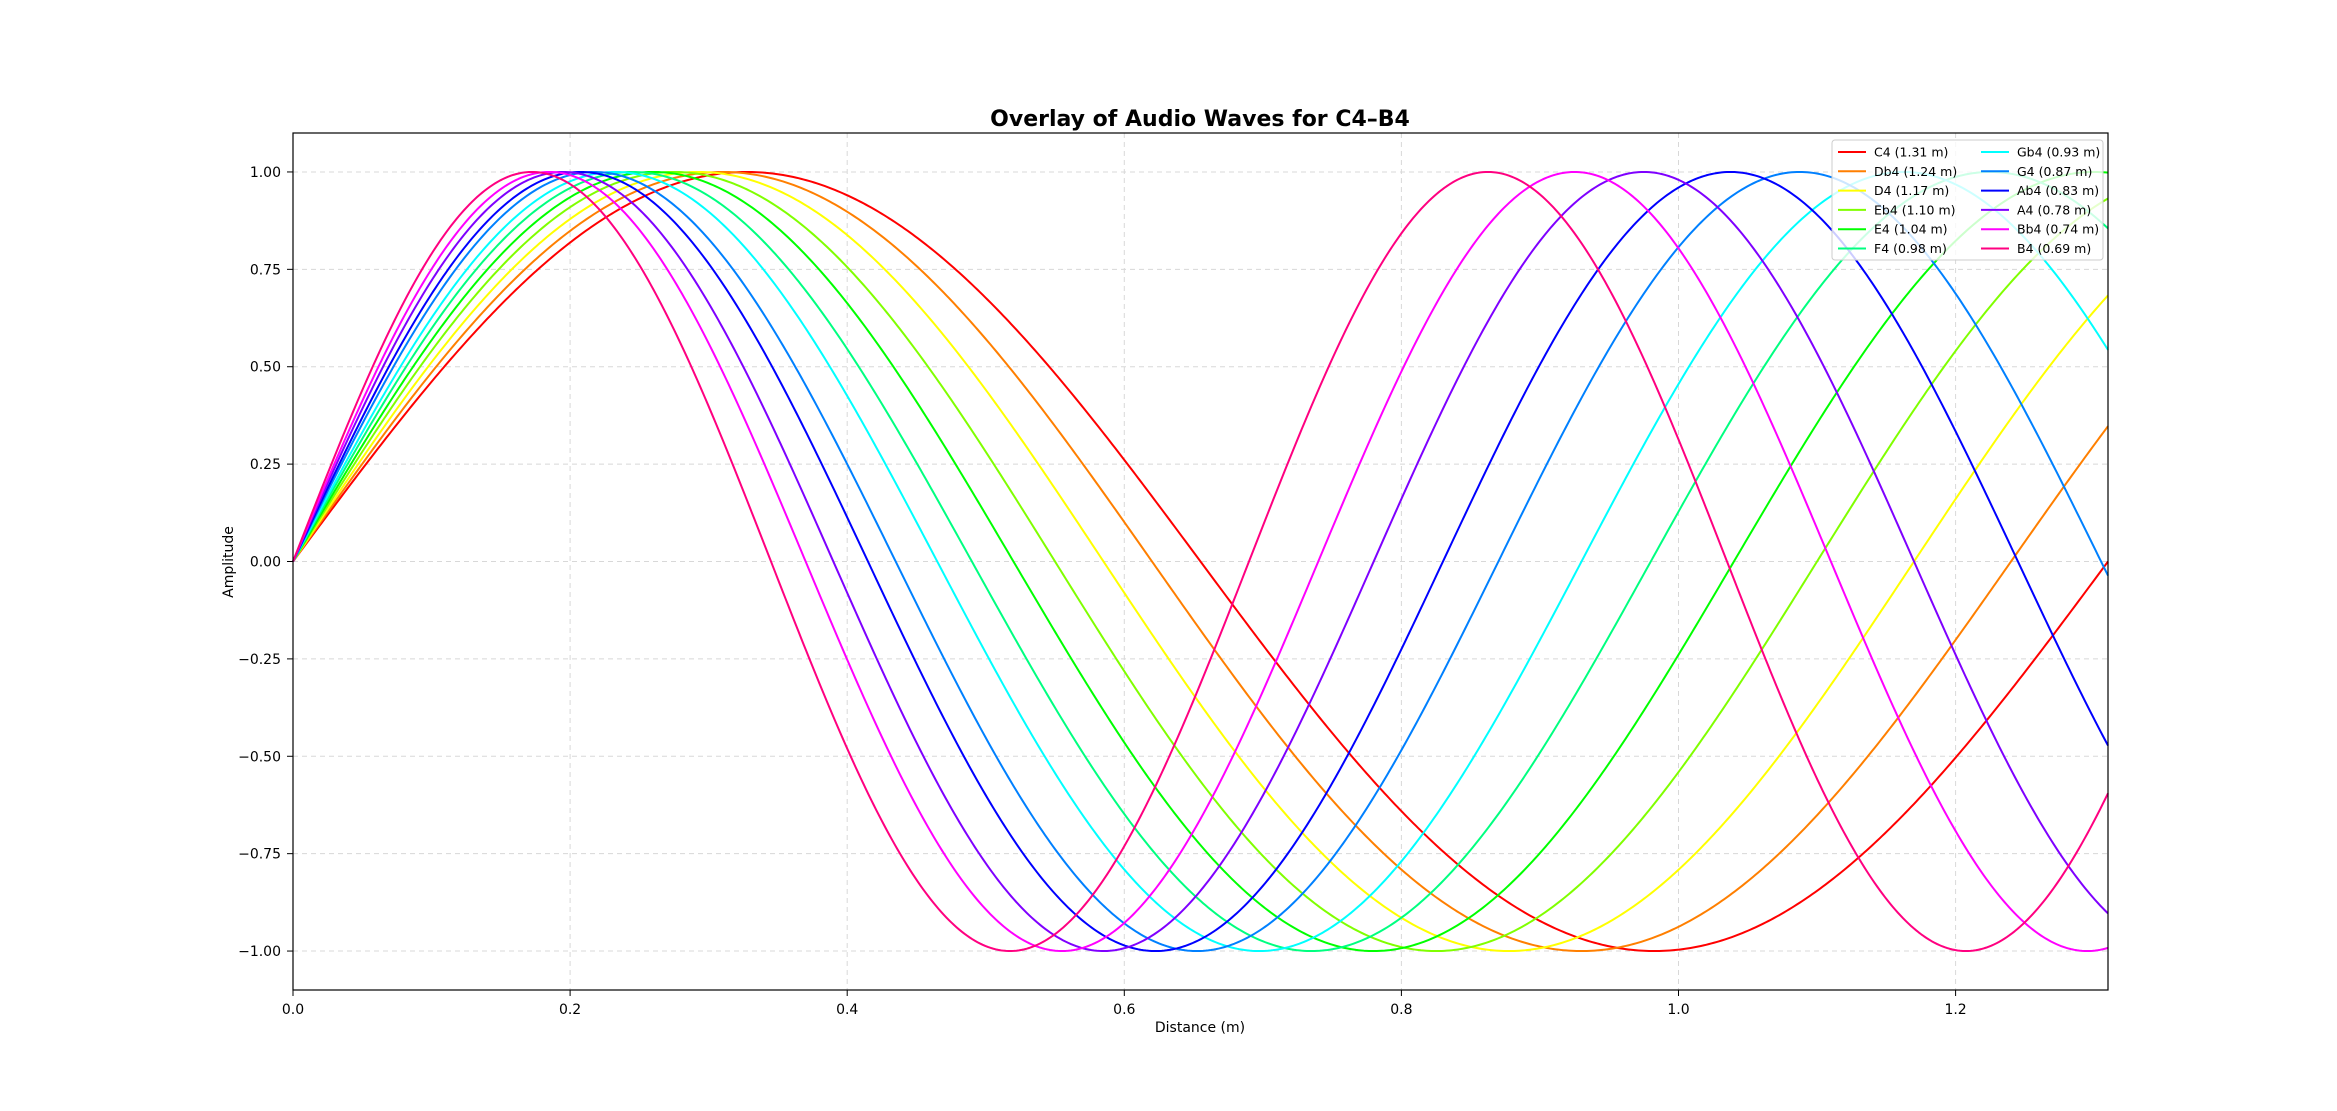  What do you see at coordinates (265, 270) in the screenshot?
I see `y-tick-label: 0.75` at bounding box center [265, 270].